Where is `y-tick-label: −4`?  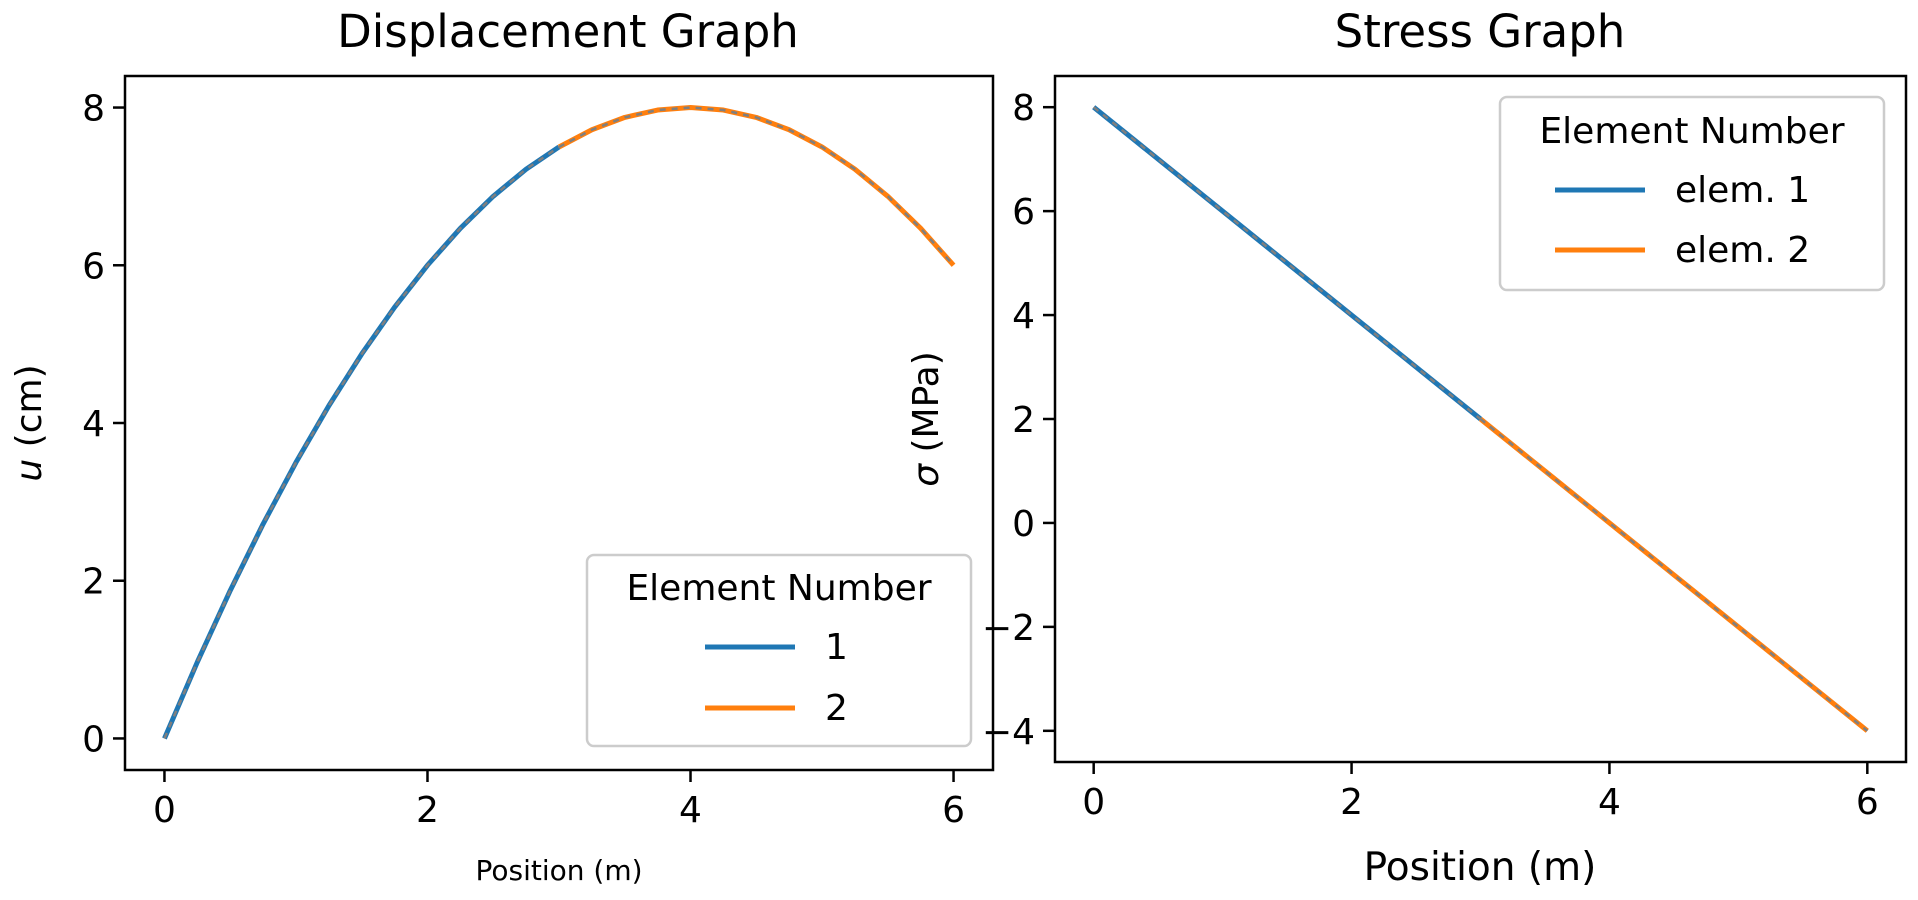 y-tick-label: −4 is located at coordinates (1008, 732).